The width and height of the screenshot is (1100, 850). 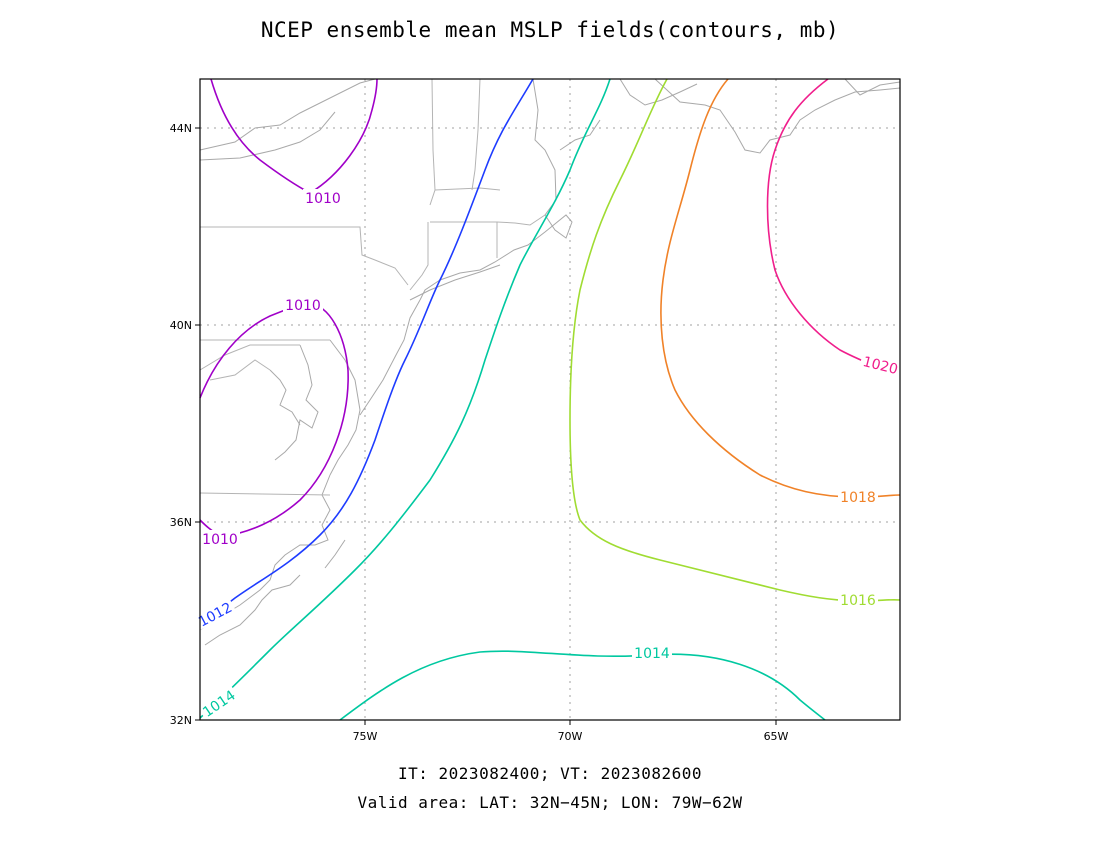 What do you see at coordinates (285, 397) in the screenshot?
I see `coast-chesapeake-inner` at bounding box center [285, 397].